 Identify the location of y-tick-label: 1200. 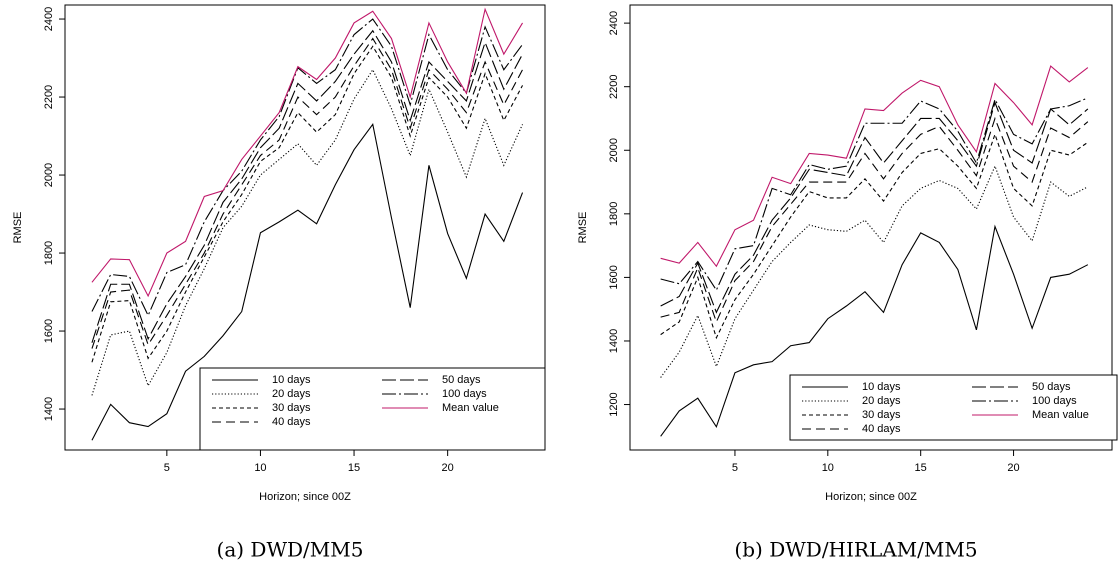
(614, 404).